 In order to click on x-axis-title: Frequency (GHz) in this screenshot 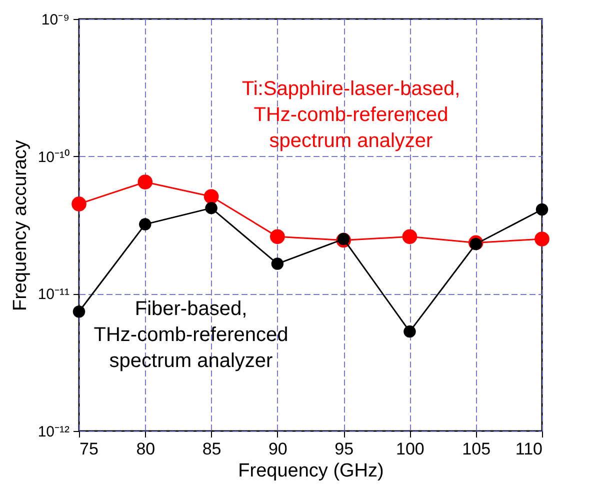, I will do `click(311, 471)`.